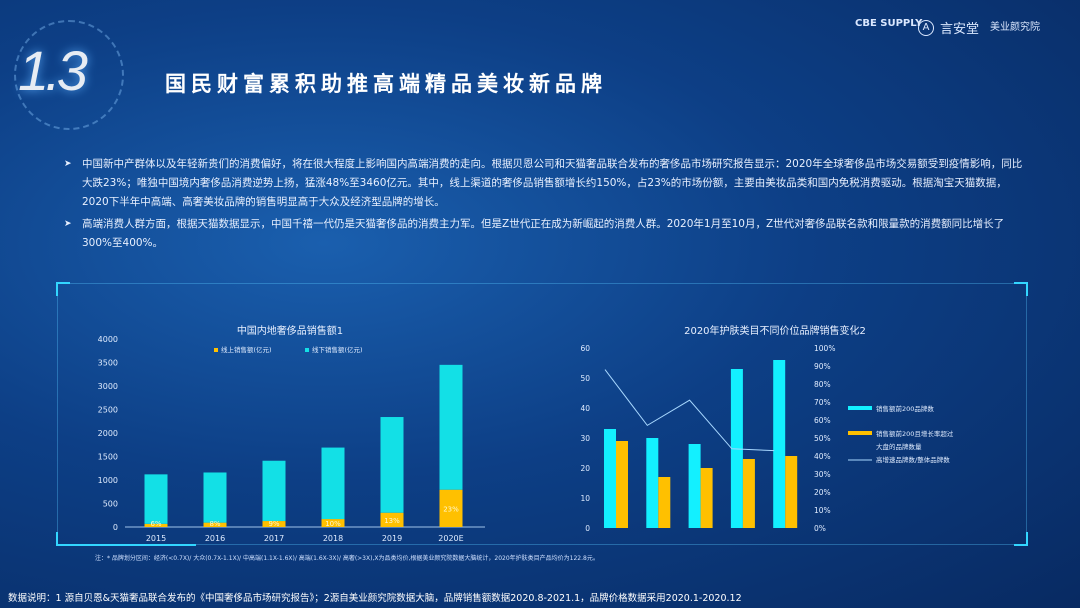 The height and width of the screenshot is (608, 1080). What do you see at coordinates (585, 378) in the screenshot?
I see `y-tick-label: 50` at bounding box center [585, 378].